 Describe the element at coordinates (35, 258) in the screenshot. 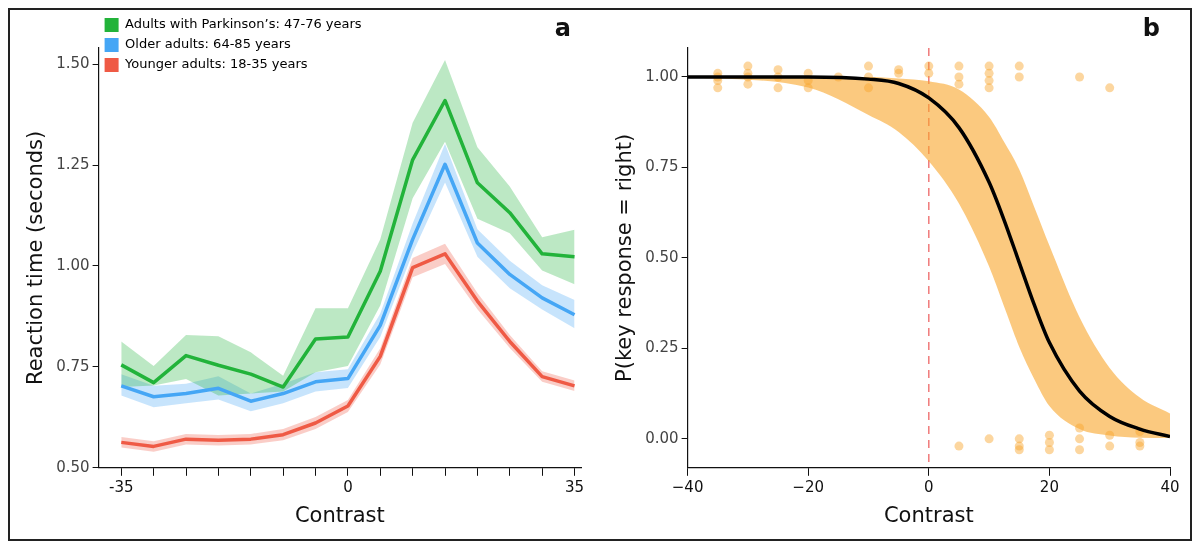

I see `y-axis-title: Reaction time (seconds)` at that location.